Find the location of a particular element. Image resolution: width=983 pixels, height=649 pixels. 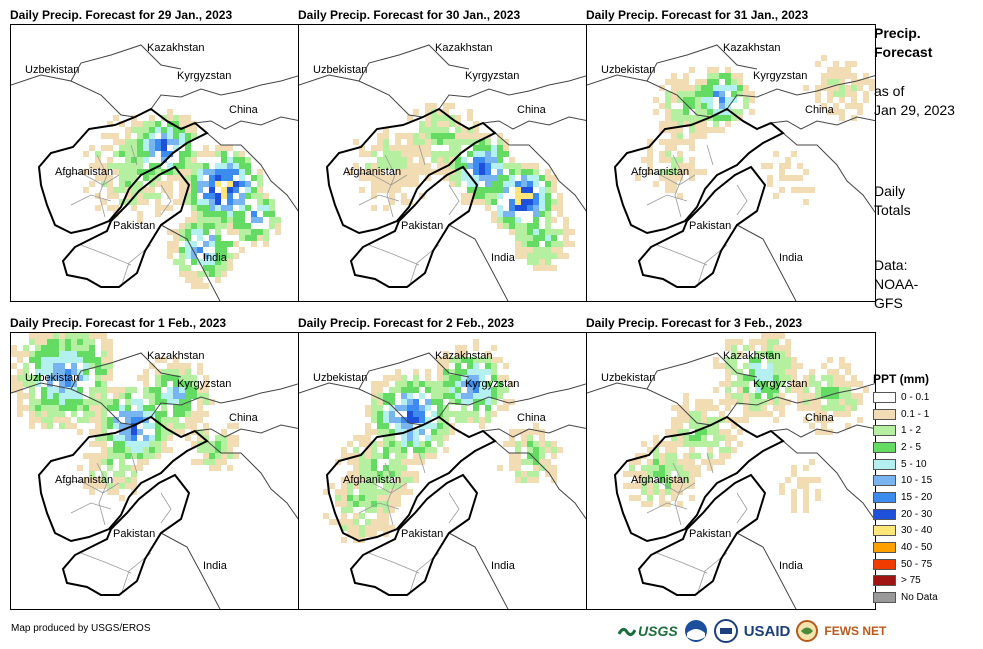

country-label-china: China is located at coordinates (244, 110).